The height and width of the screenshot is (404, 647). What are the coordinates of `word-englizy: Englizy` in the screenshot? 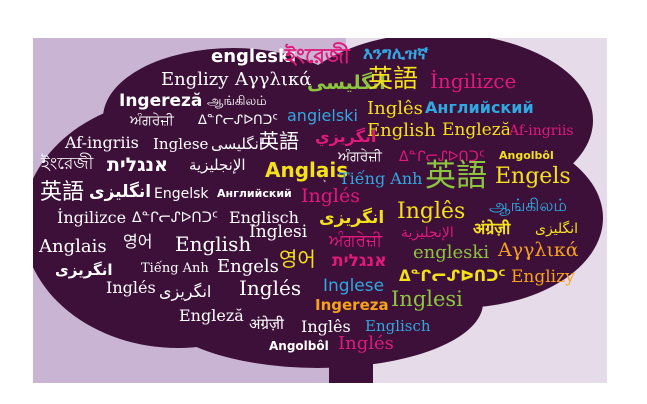 It's located at (195, 79).